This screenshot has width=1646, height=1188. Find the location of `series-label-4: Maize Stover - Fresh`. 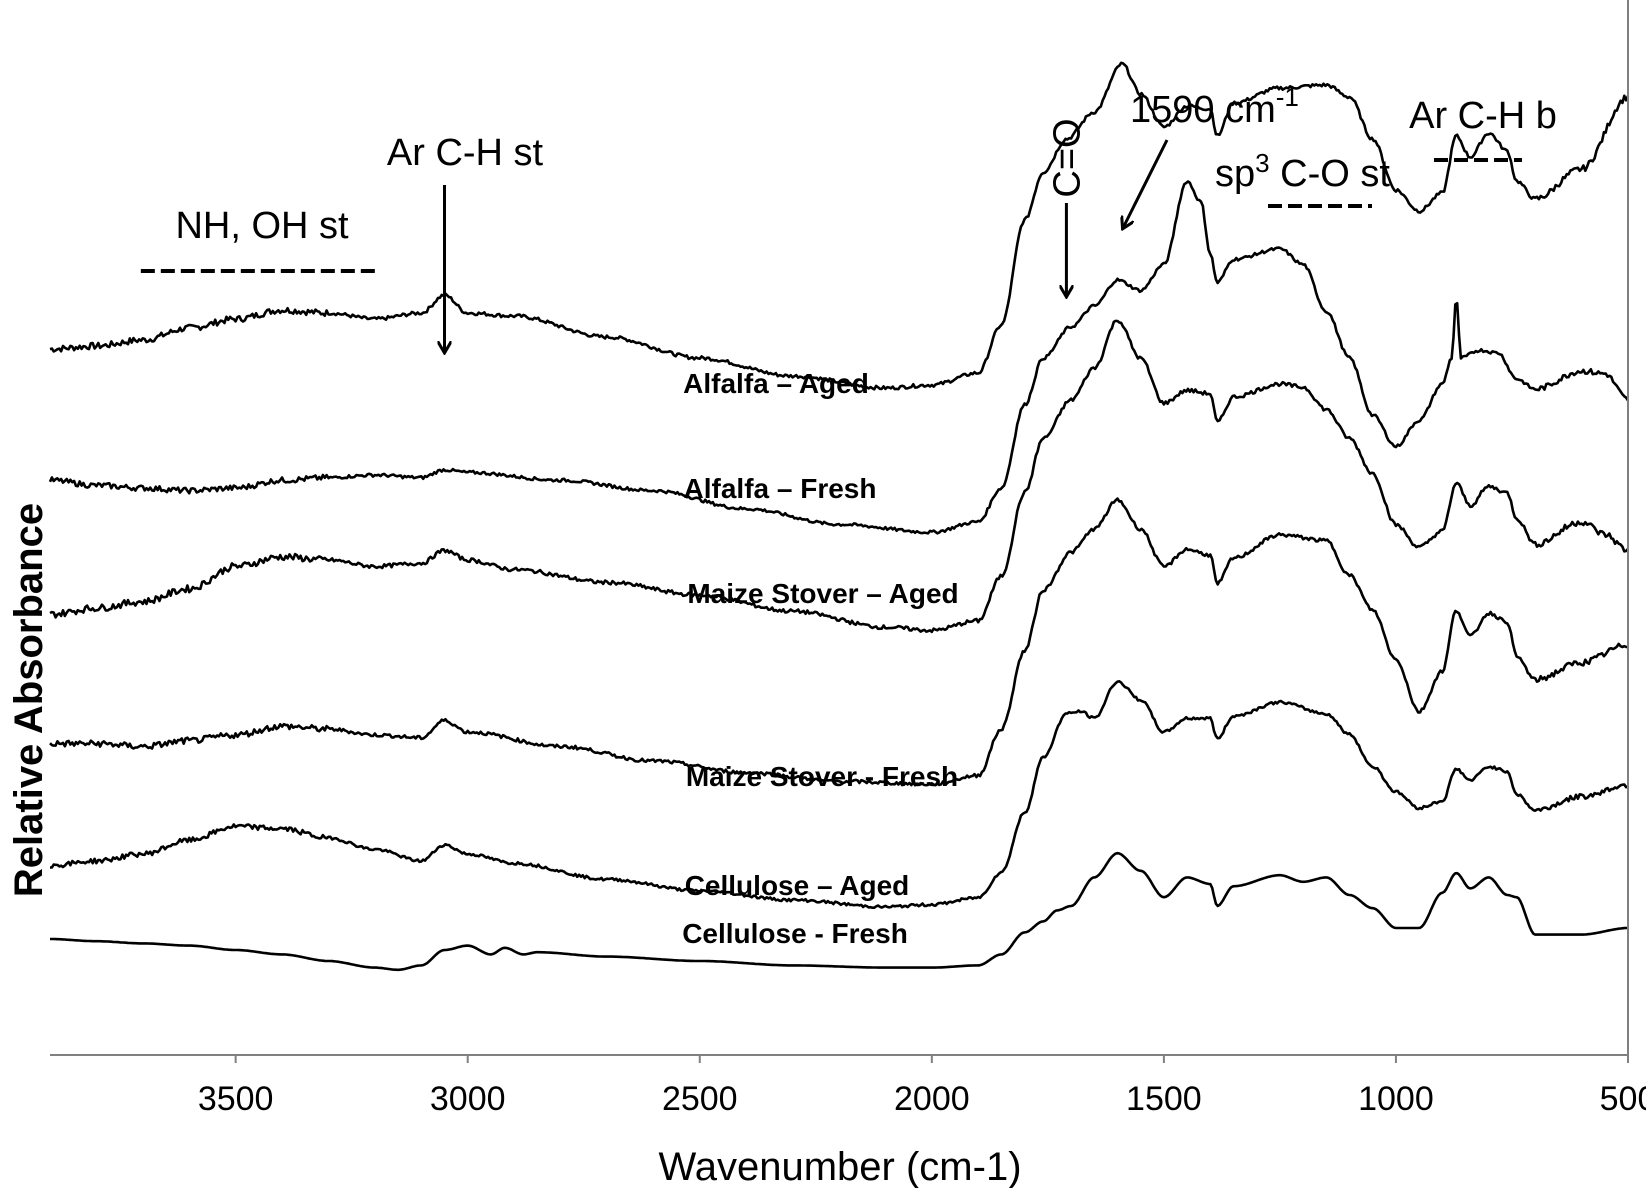

series-label-4: Maize Stover - Fresh is located at coordinates (822, 776).